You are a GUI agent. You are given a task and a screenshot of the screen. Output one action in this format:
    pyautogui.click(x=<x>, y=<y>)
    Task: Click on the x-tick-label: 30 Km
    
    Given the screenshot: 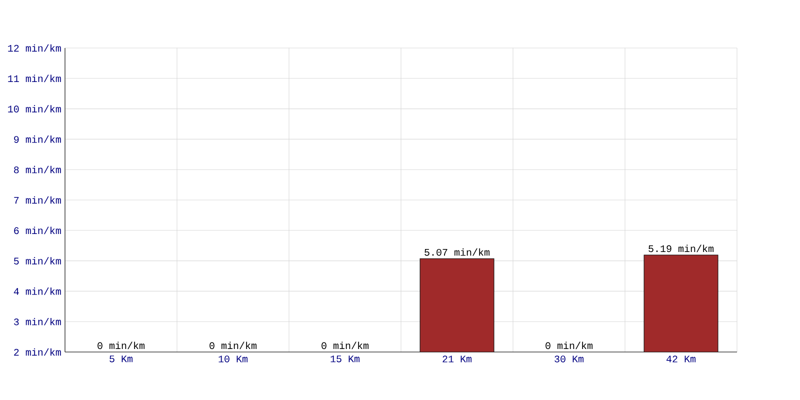 What is the action you would take?
    pyautogui.click(x=569, y=359)
    